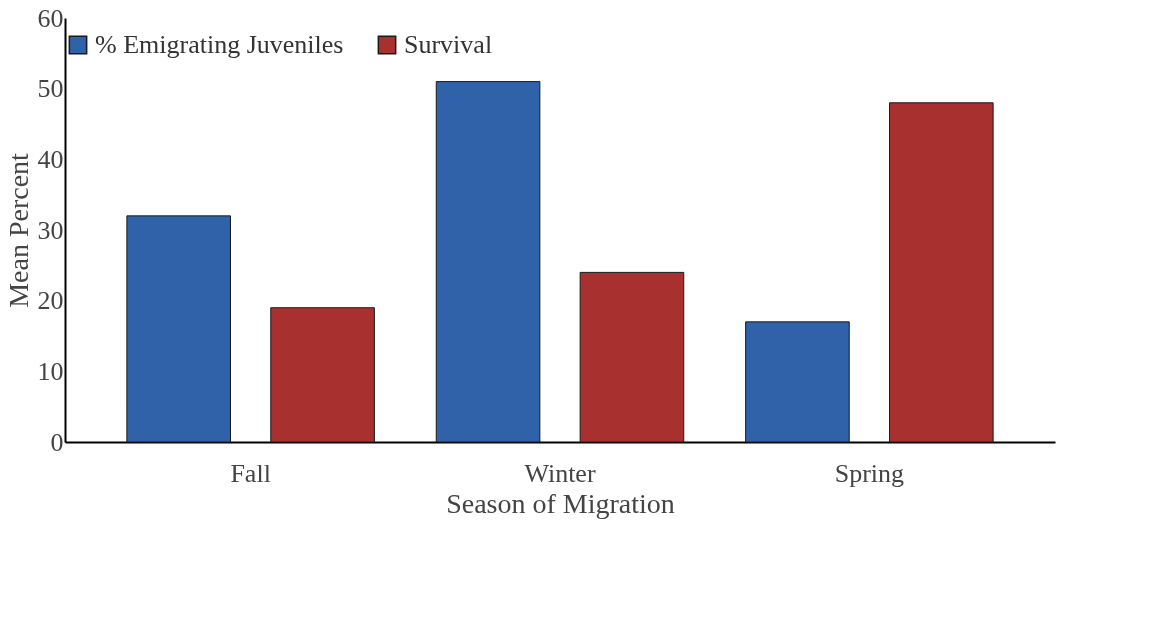  What do you see at coordinates (560, 473) in the screenshot?
I see `x-tick-label: Winter` at bounding box center [560, 473].